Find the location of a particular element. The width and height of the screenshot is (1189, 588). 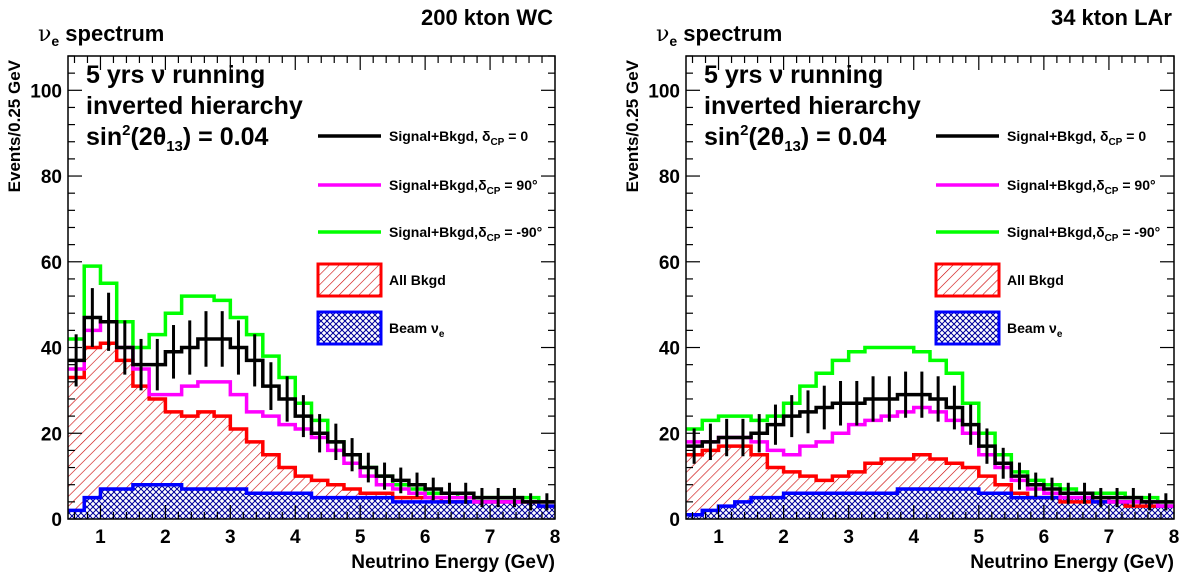

all-bkgd-line is located at coordinates (930, 476).